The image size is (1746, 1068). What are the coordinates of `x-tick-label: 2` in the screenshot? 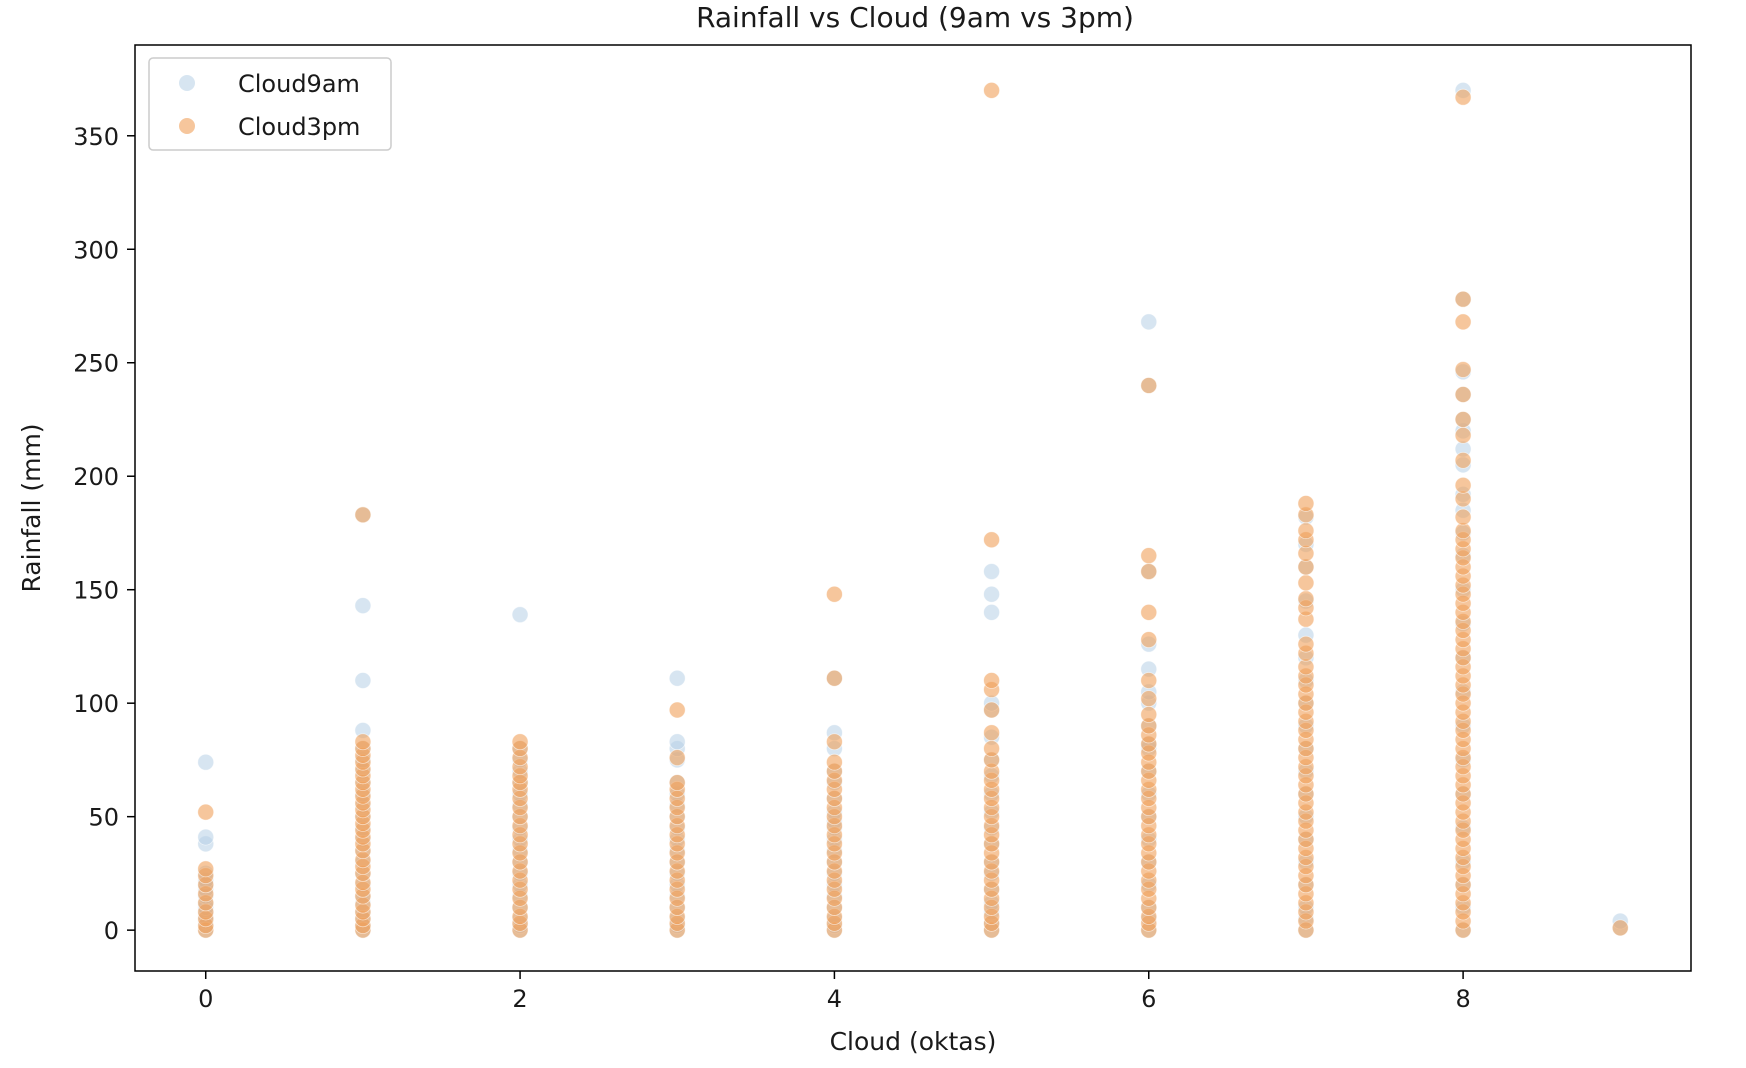 It's located at (519, 999).